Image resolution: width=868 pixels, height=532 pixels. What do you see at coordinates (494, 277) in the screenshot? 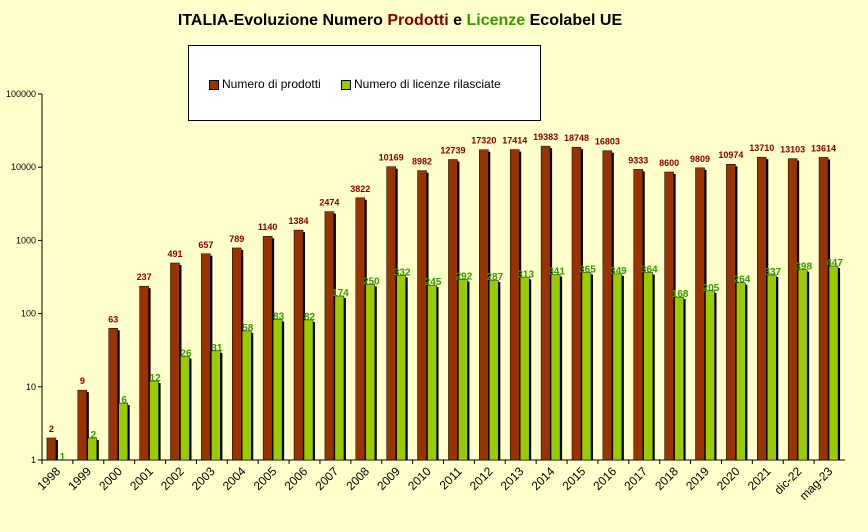
I see `data-label-licenses: 287` at bounding box center [494, 277].